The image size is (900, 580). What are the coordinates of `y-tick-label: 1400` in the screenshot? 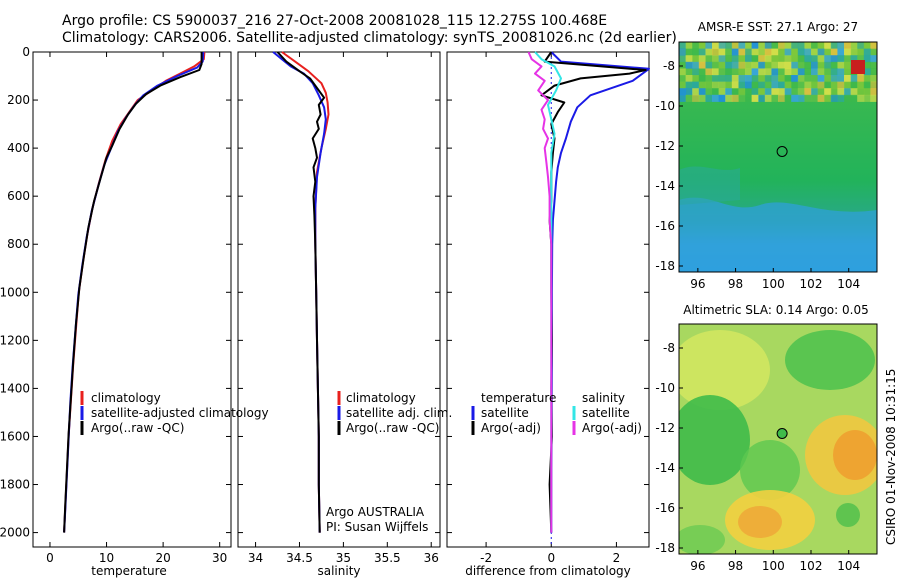 It's located at (15, 388).